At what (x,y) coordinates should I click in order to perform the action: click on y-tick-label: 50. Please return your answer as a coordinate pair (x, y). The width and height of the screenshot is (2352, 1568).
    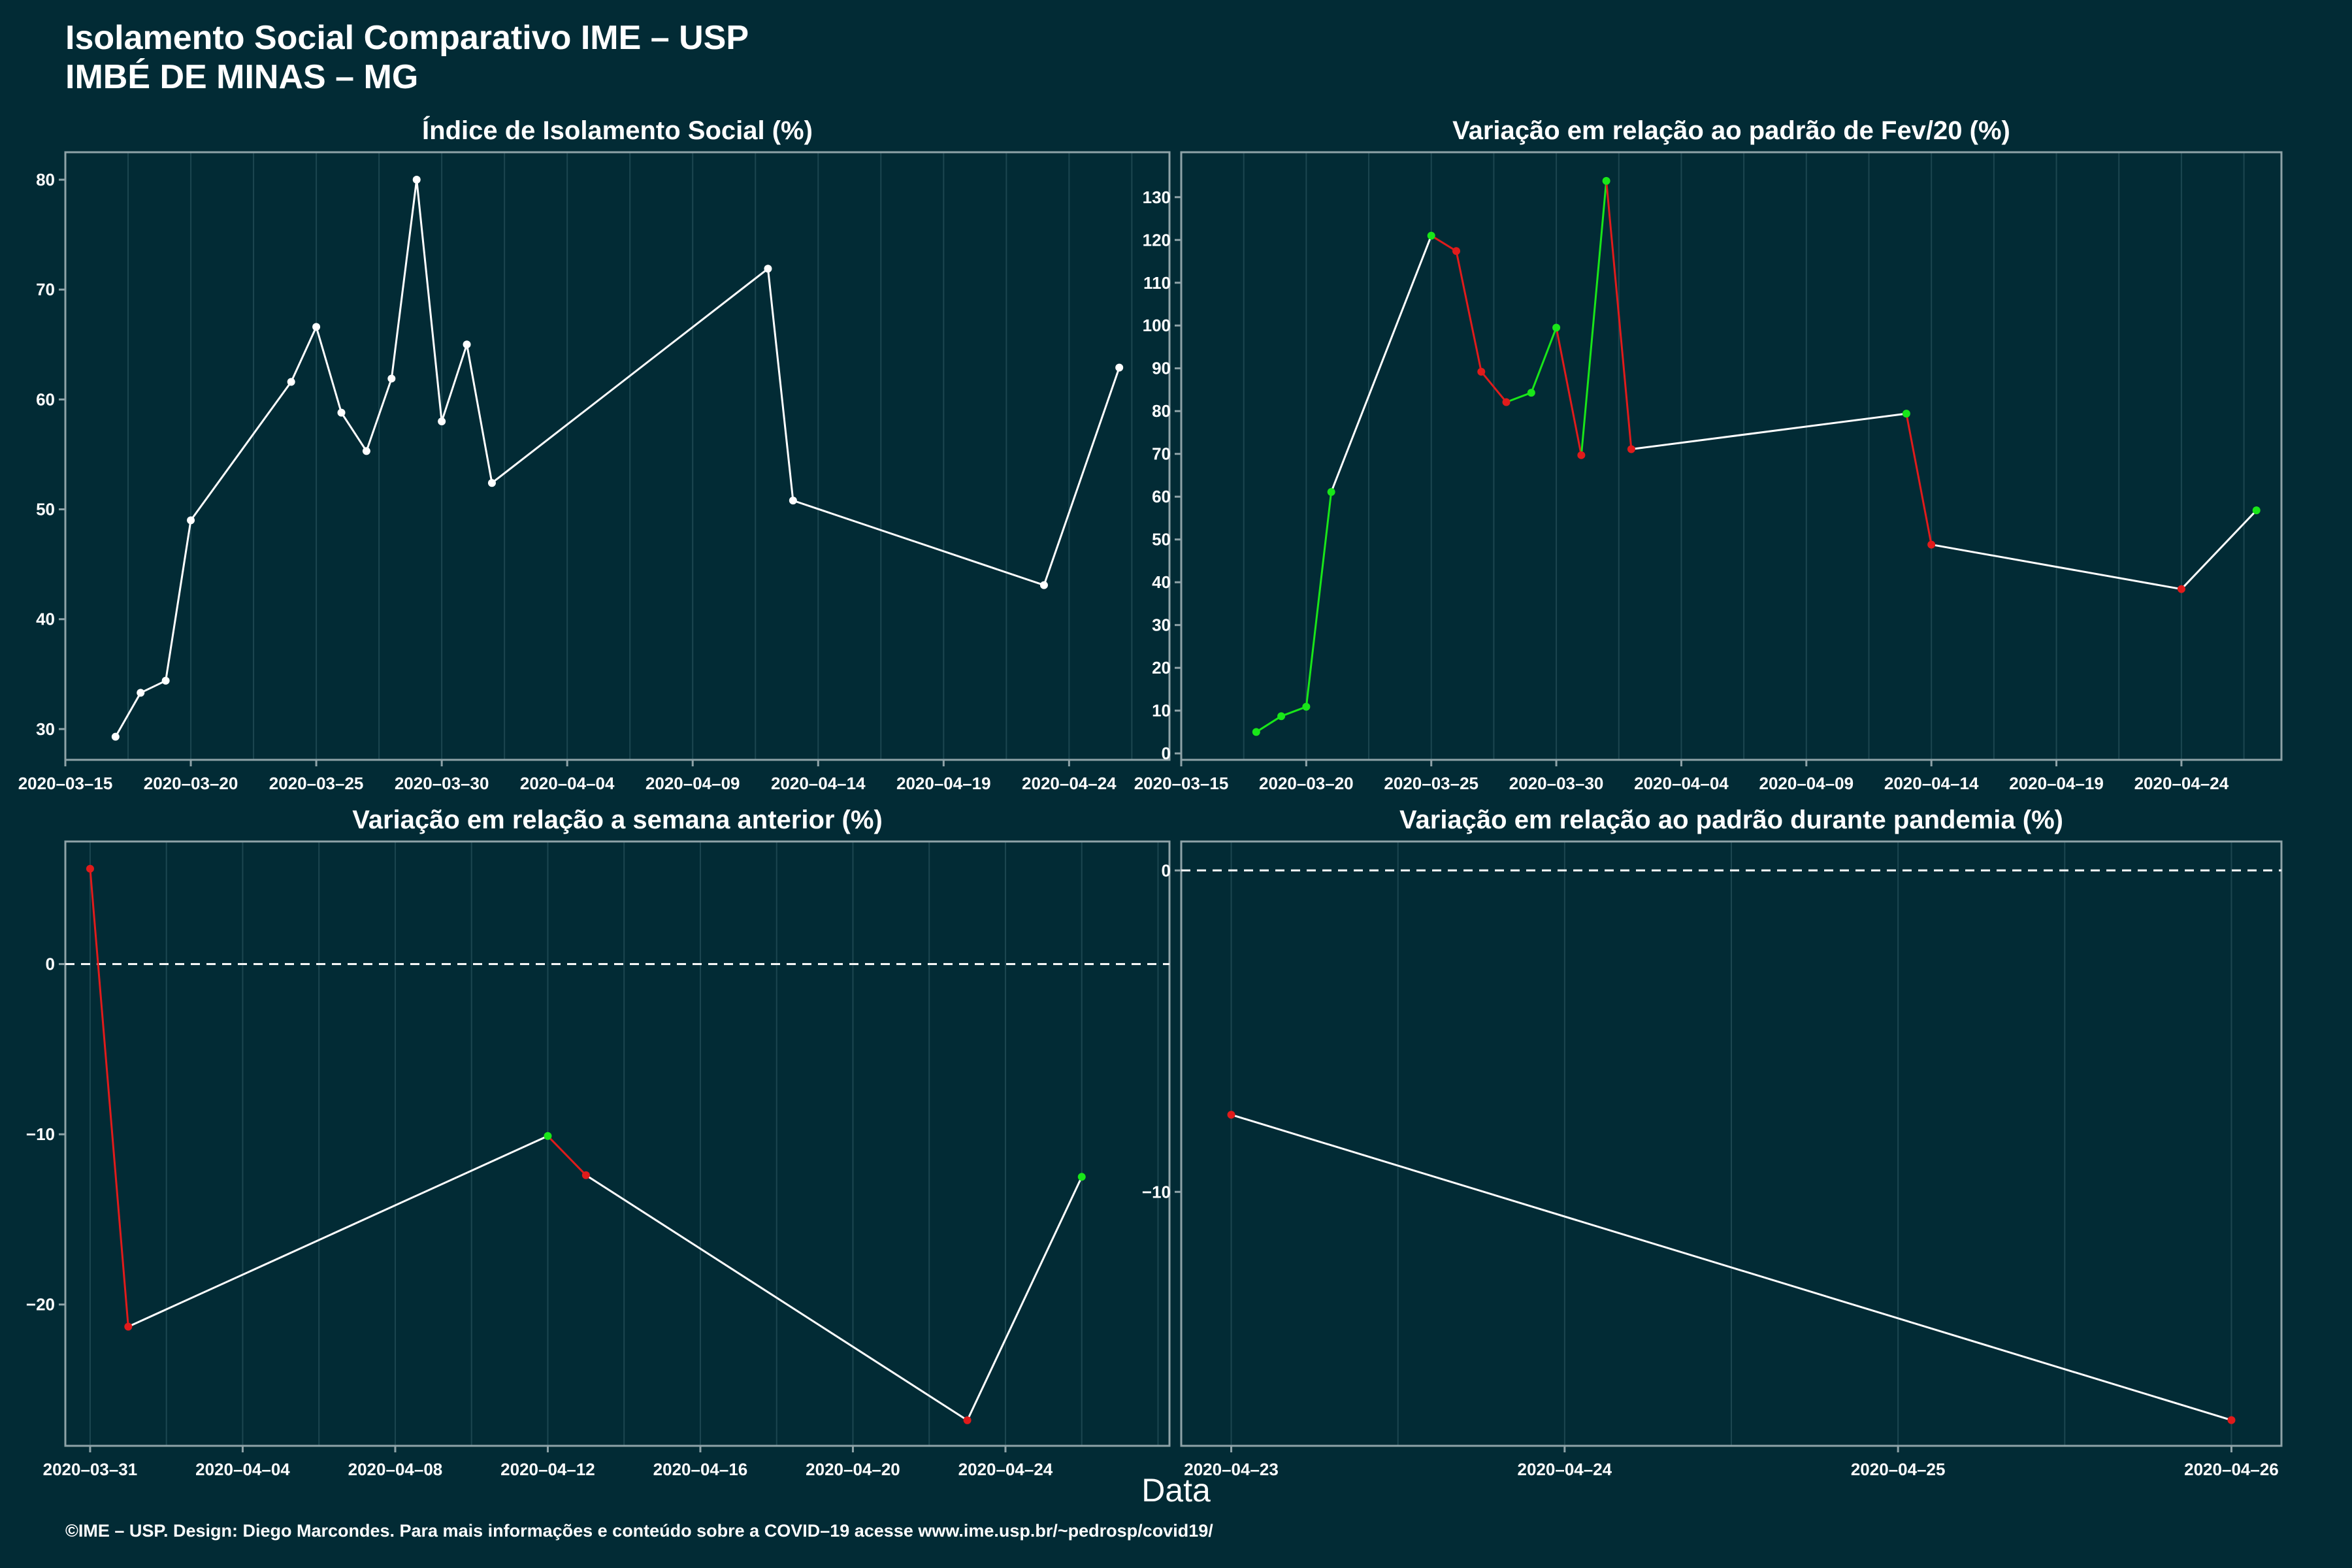
    Looking at the image, I should click on (45, 509).